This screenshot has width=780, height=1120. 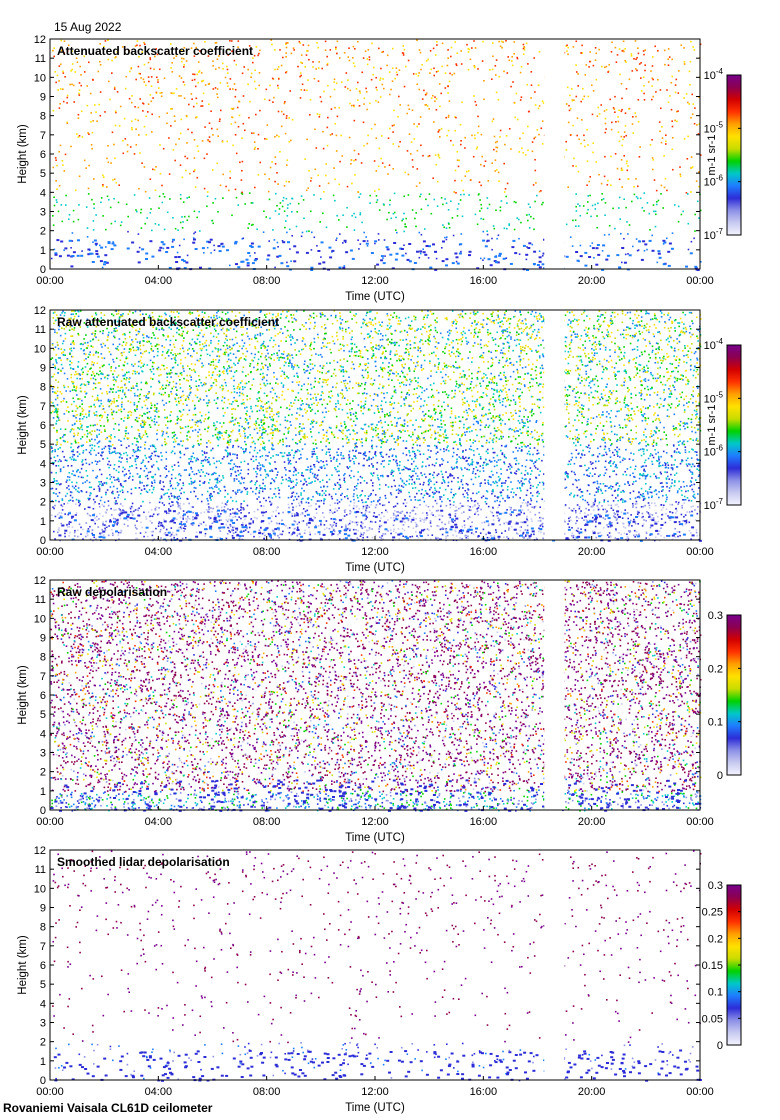 What do you see at coordinates (43, 773) in the screenshot?
I see `y-tick-label: 2` at bounding box center [43, 773].